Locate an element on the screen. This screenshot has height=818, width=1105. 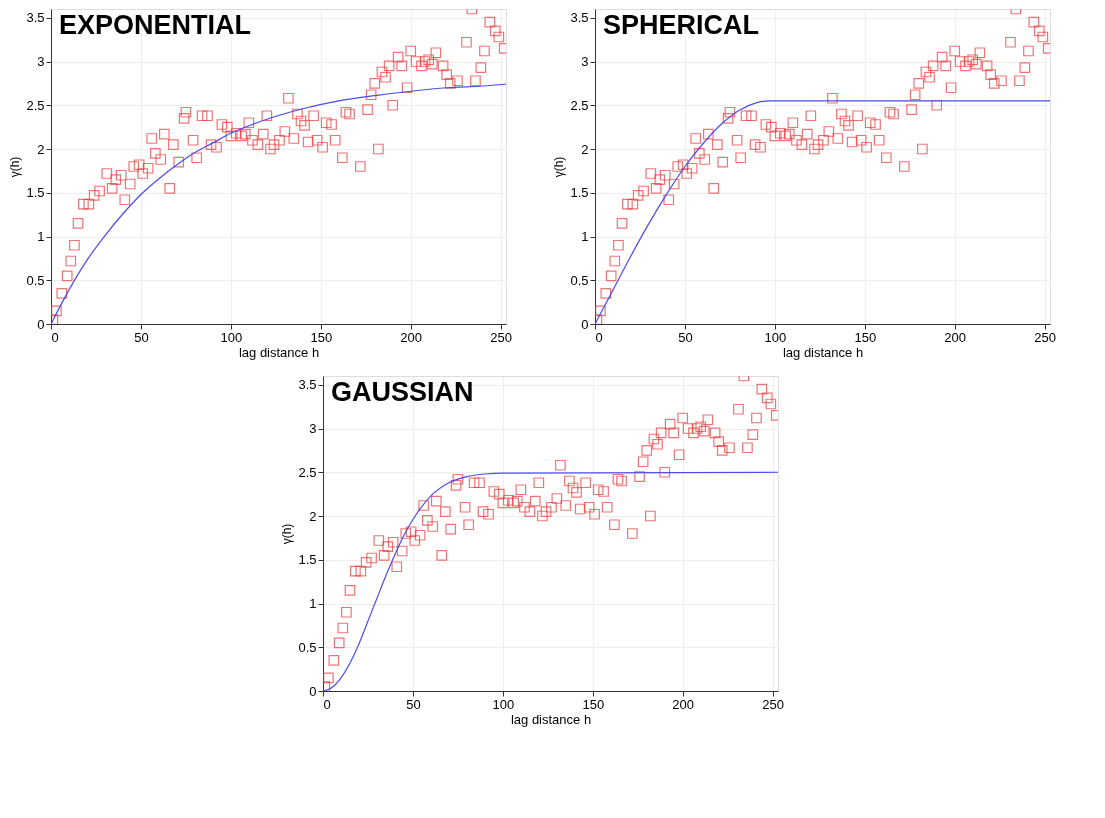
chart-title: GAUSSIAN is located at coordinates (402, 392).